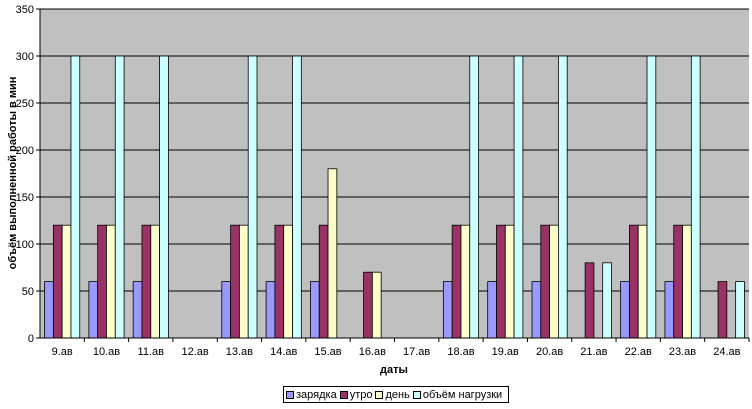 The height and width of the screenshot is (409, 752). I want to click on x-tick-label: 24.ав, so click(726, 352).